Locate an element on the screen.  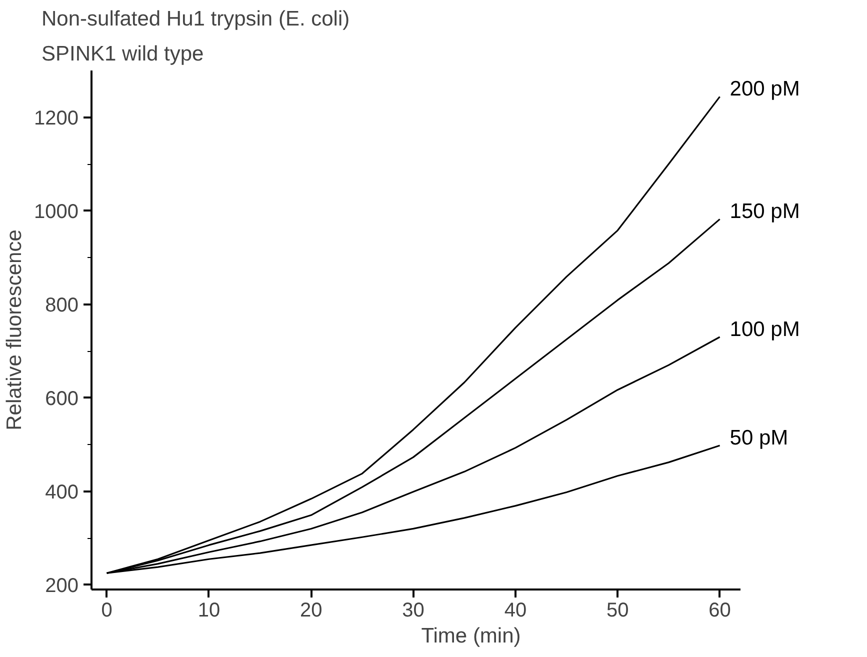
x-axis-title: Time (min) is located at coordinates (471, 636).